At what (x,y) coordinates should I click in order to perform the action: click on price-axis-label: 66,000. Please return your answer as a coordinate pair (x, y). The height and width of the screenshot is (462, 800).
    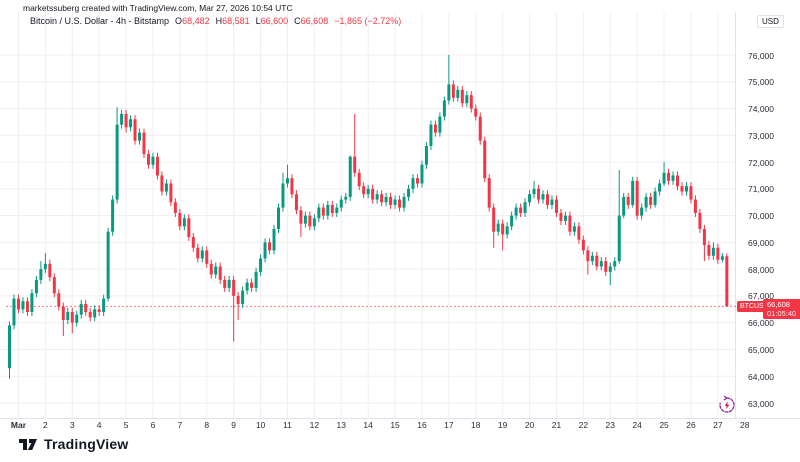
    Looking at the image, I should click on (761, 323).